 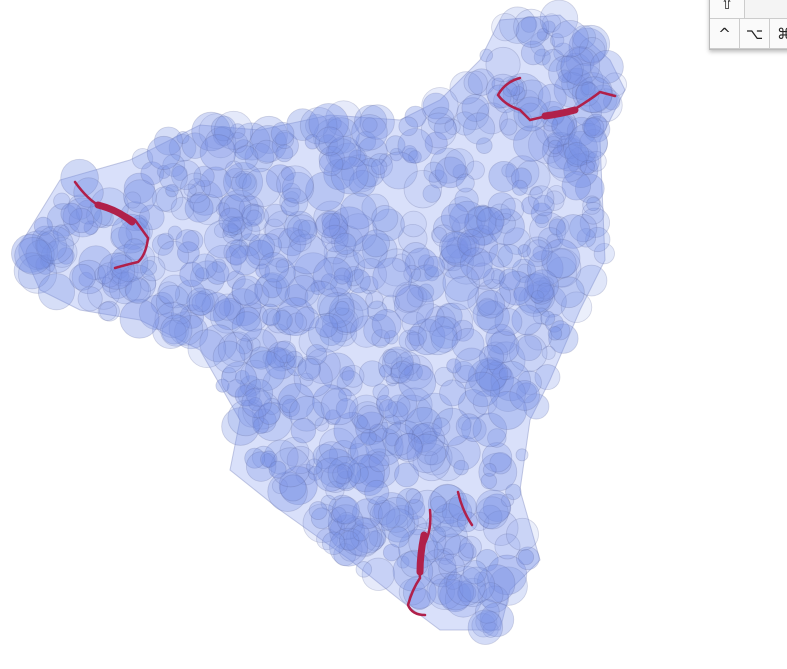 I want to click on modifier-key: ⇧, so click(x=727, y=9).